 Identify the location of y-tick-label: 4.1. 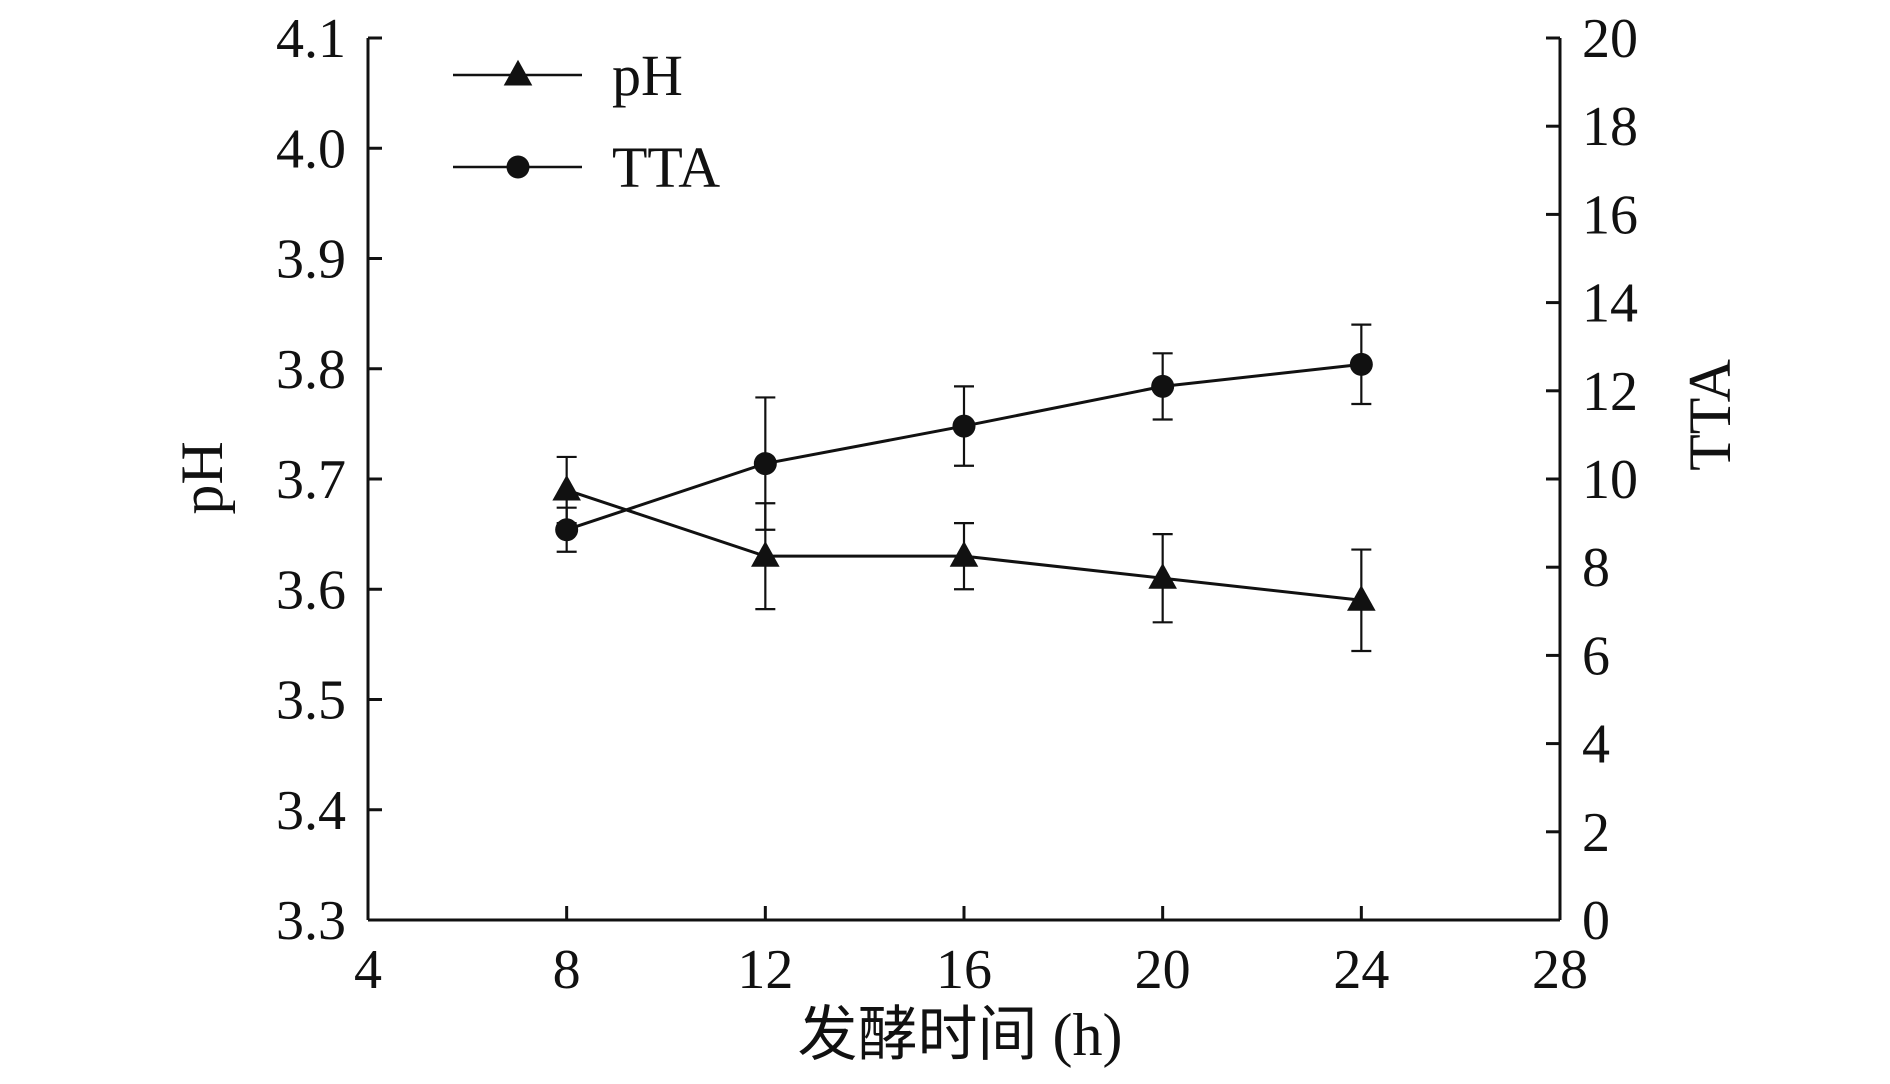
(311, 39).